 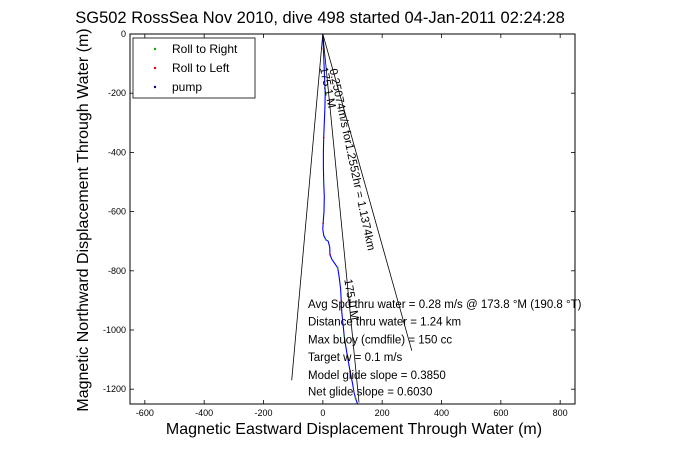 What do you see at coordinates (145, 413) in the screenshot?
I see `x-tick-label: -600` at bounding box center [145, 413].